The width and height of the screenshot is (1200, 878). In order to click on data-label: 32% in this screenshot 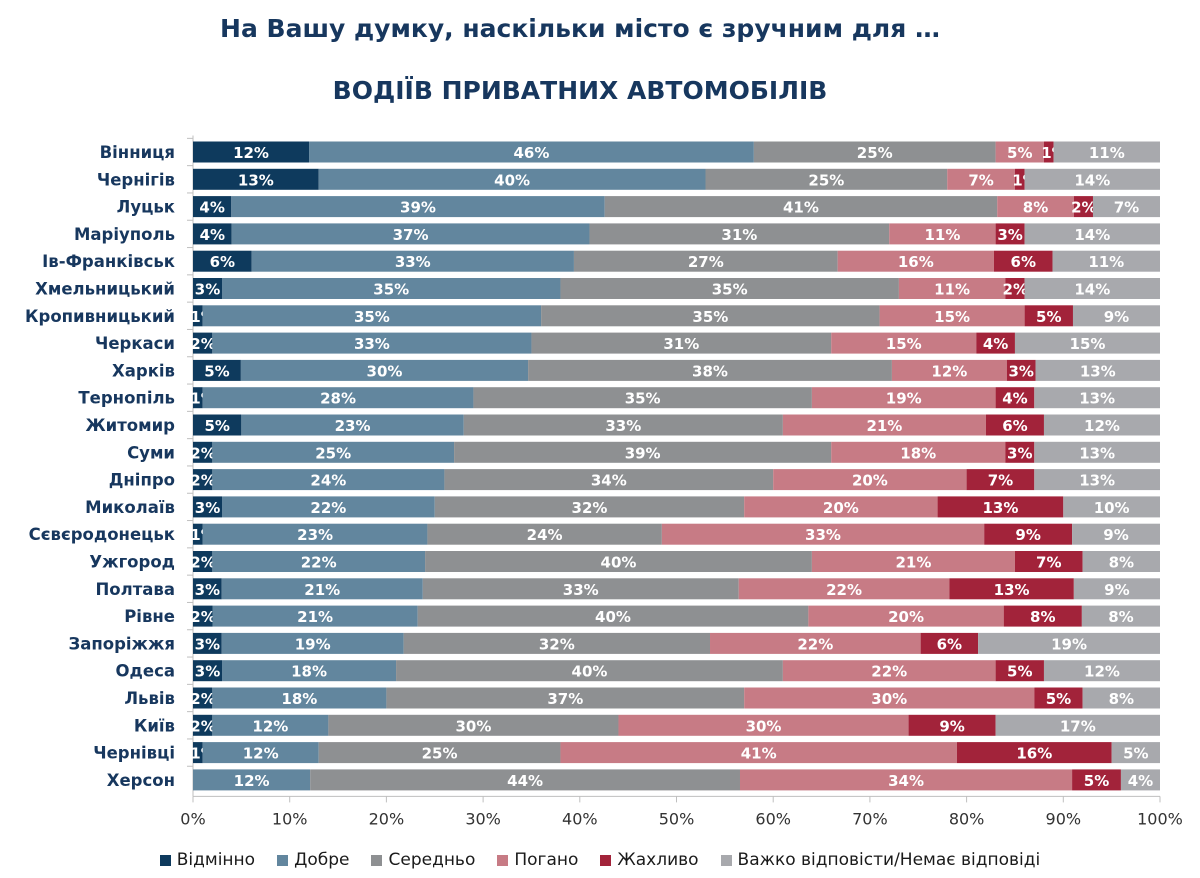, I will do `click(590, 508)`.